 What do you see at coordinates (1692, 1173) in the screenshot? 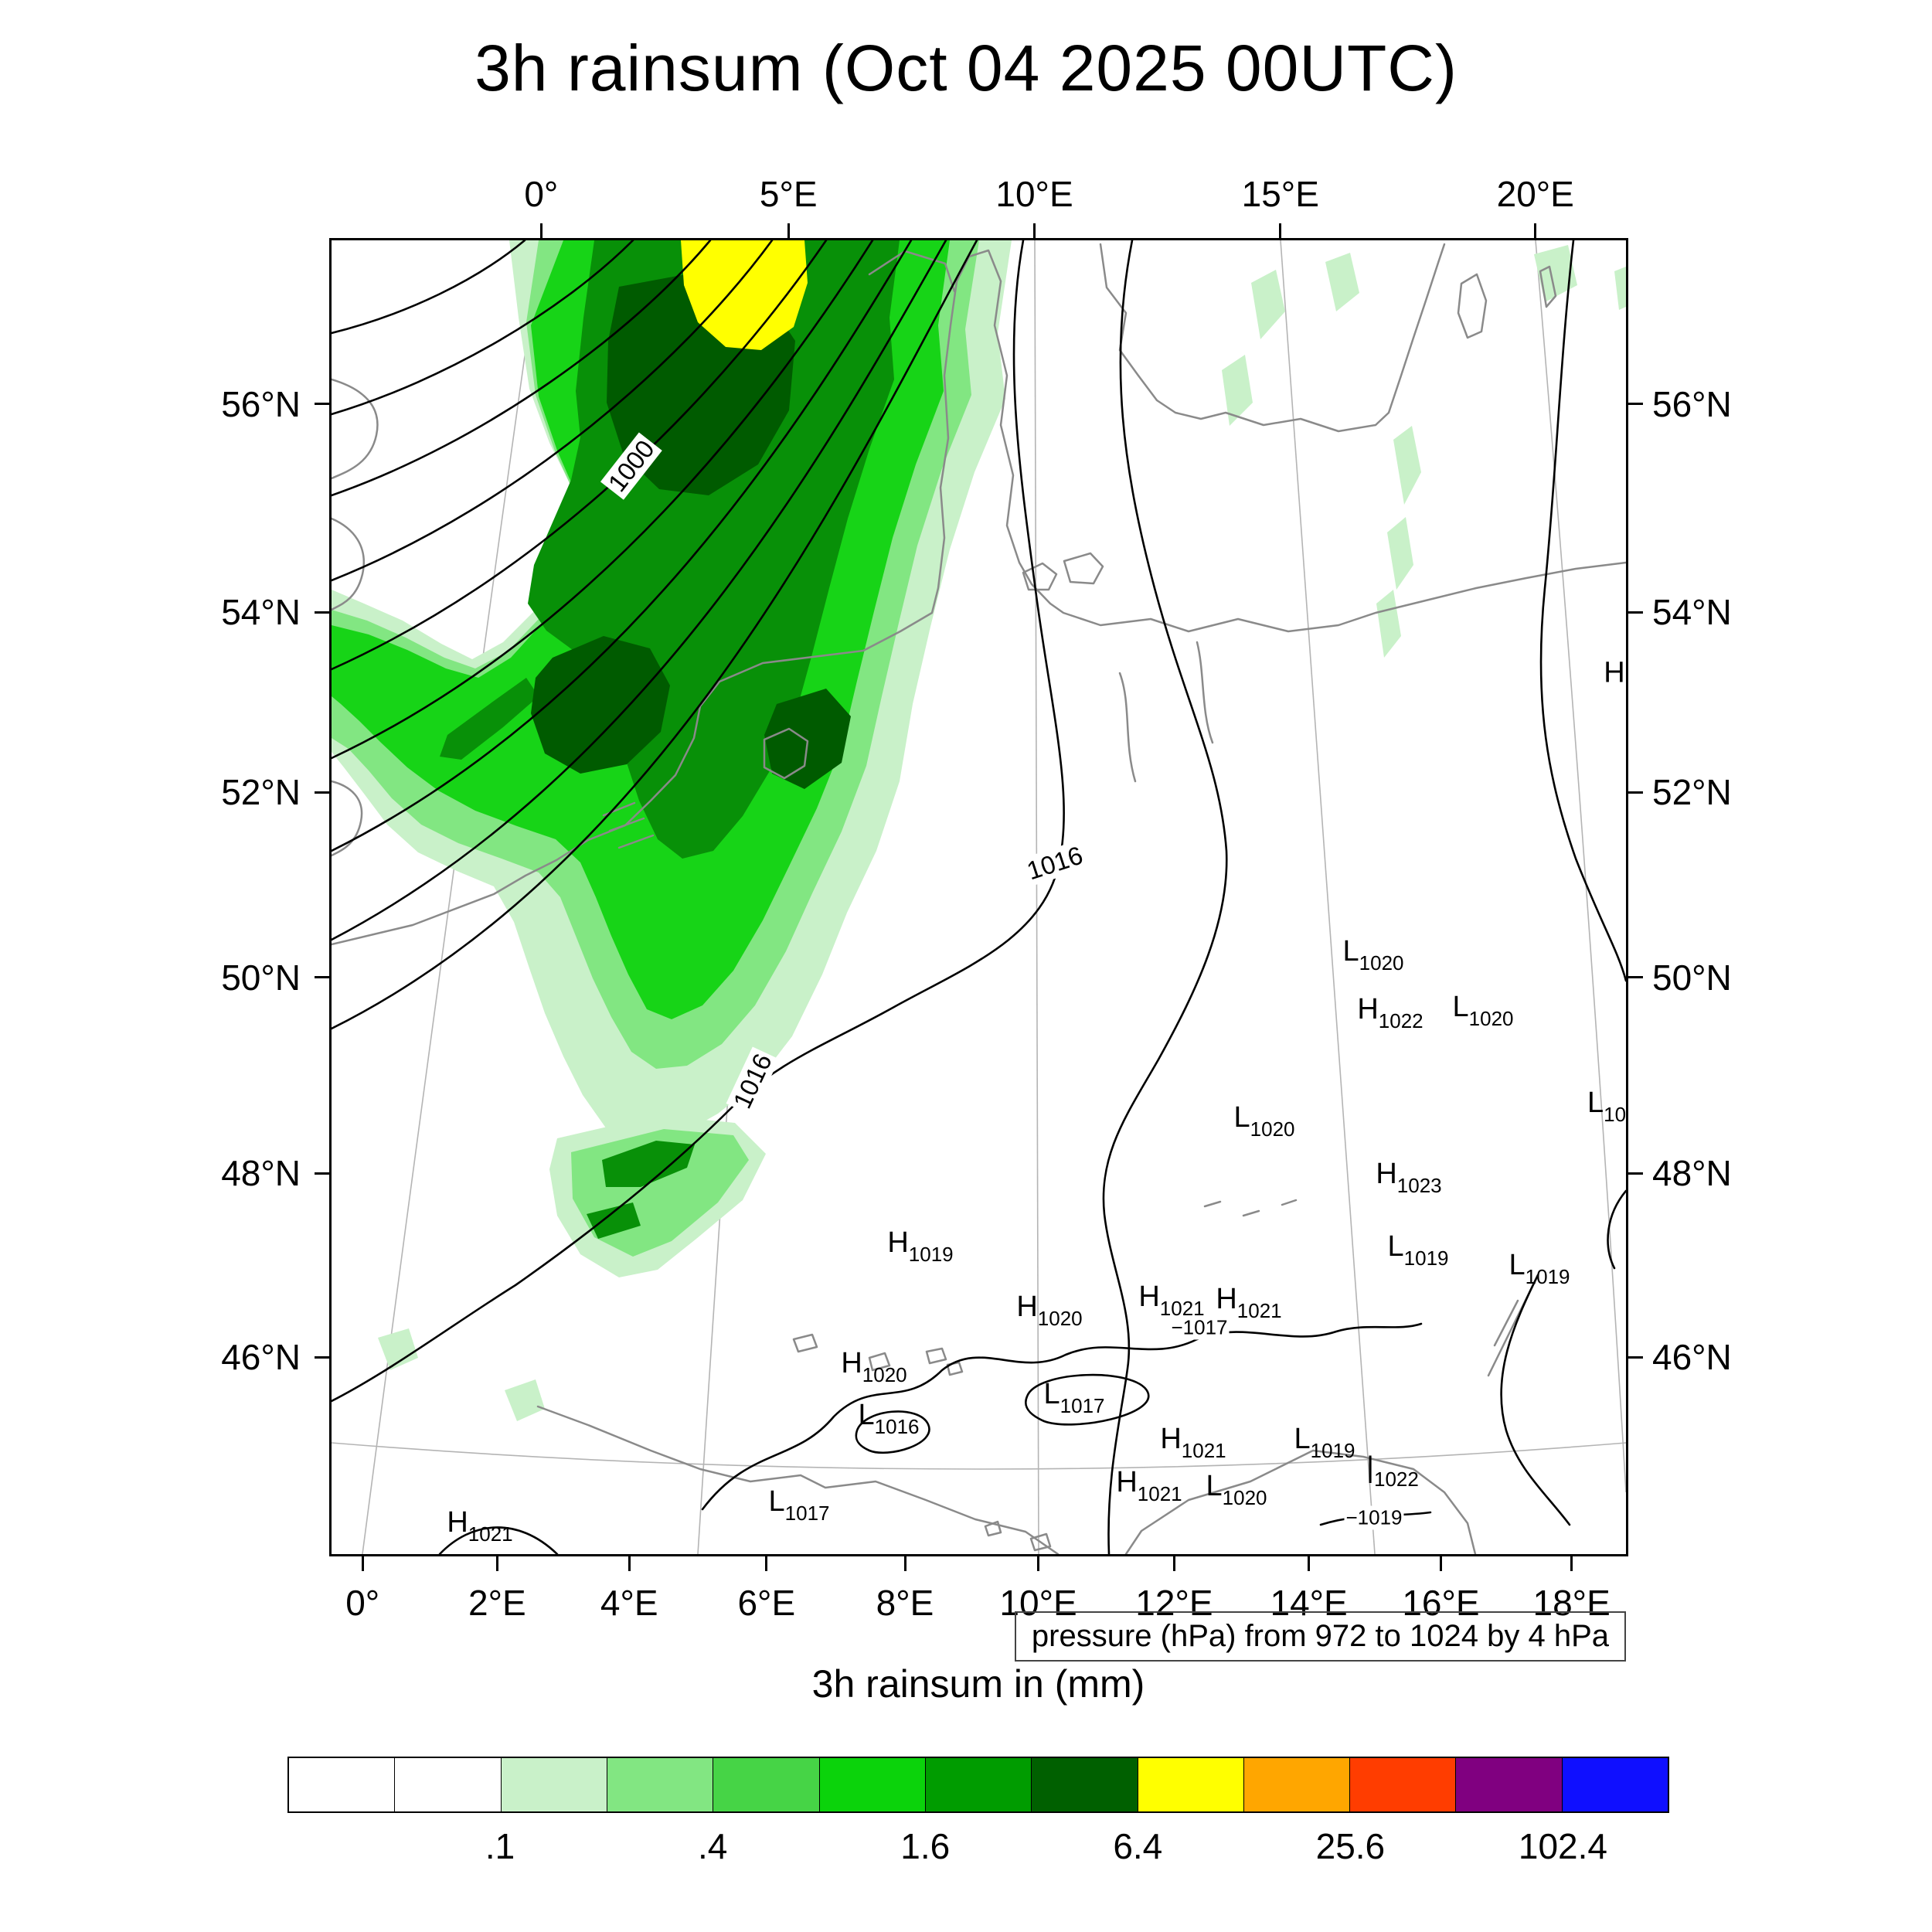
I see `axis-label-right: 48°N` at bounding box center [1692, 1173].